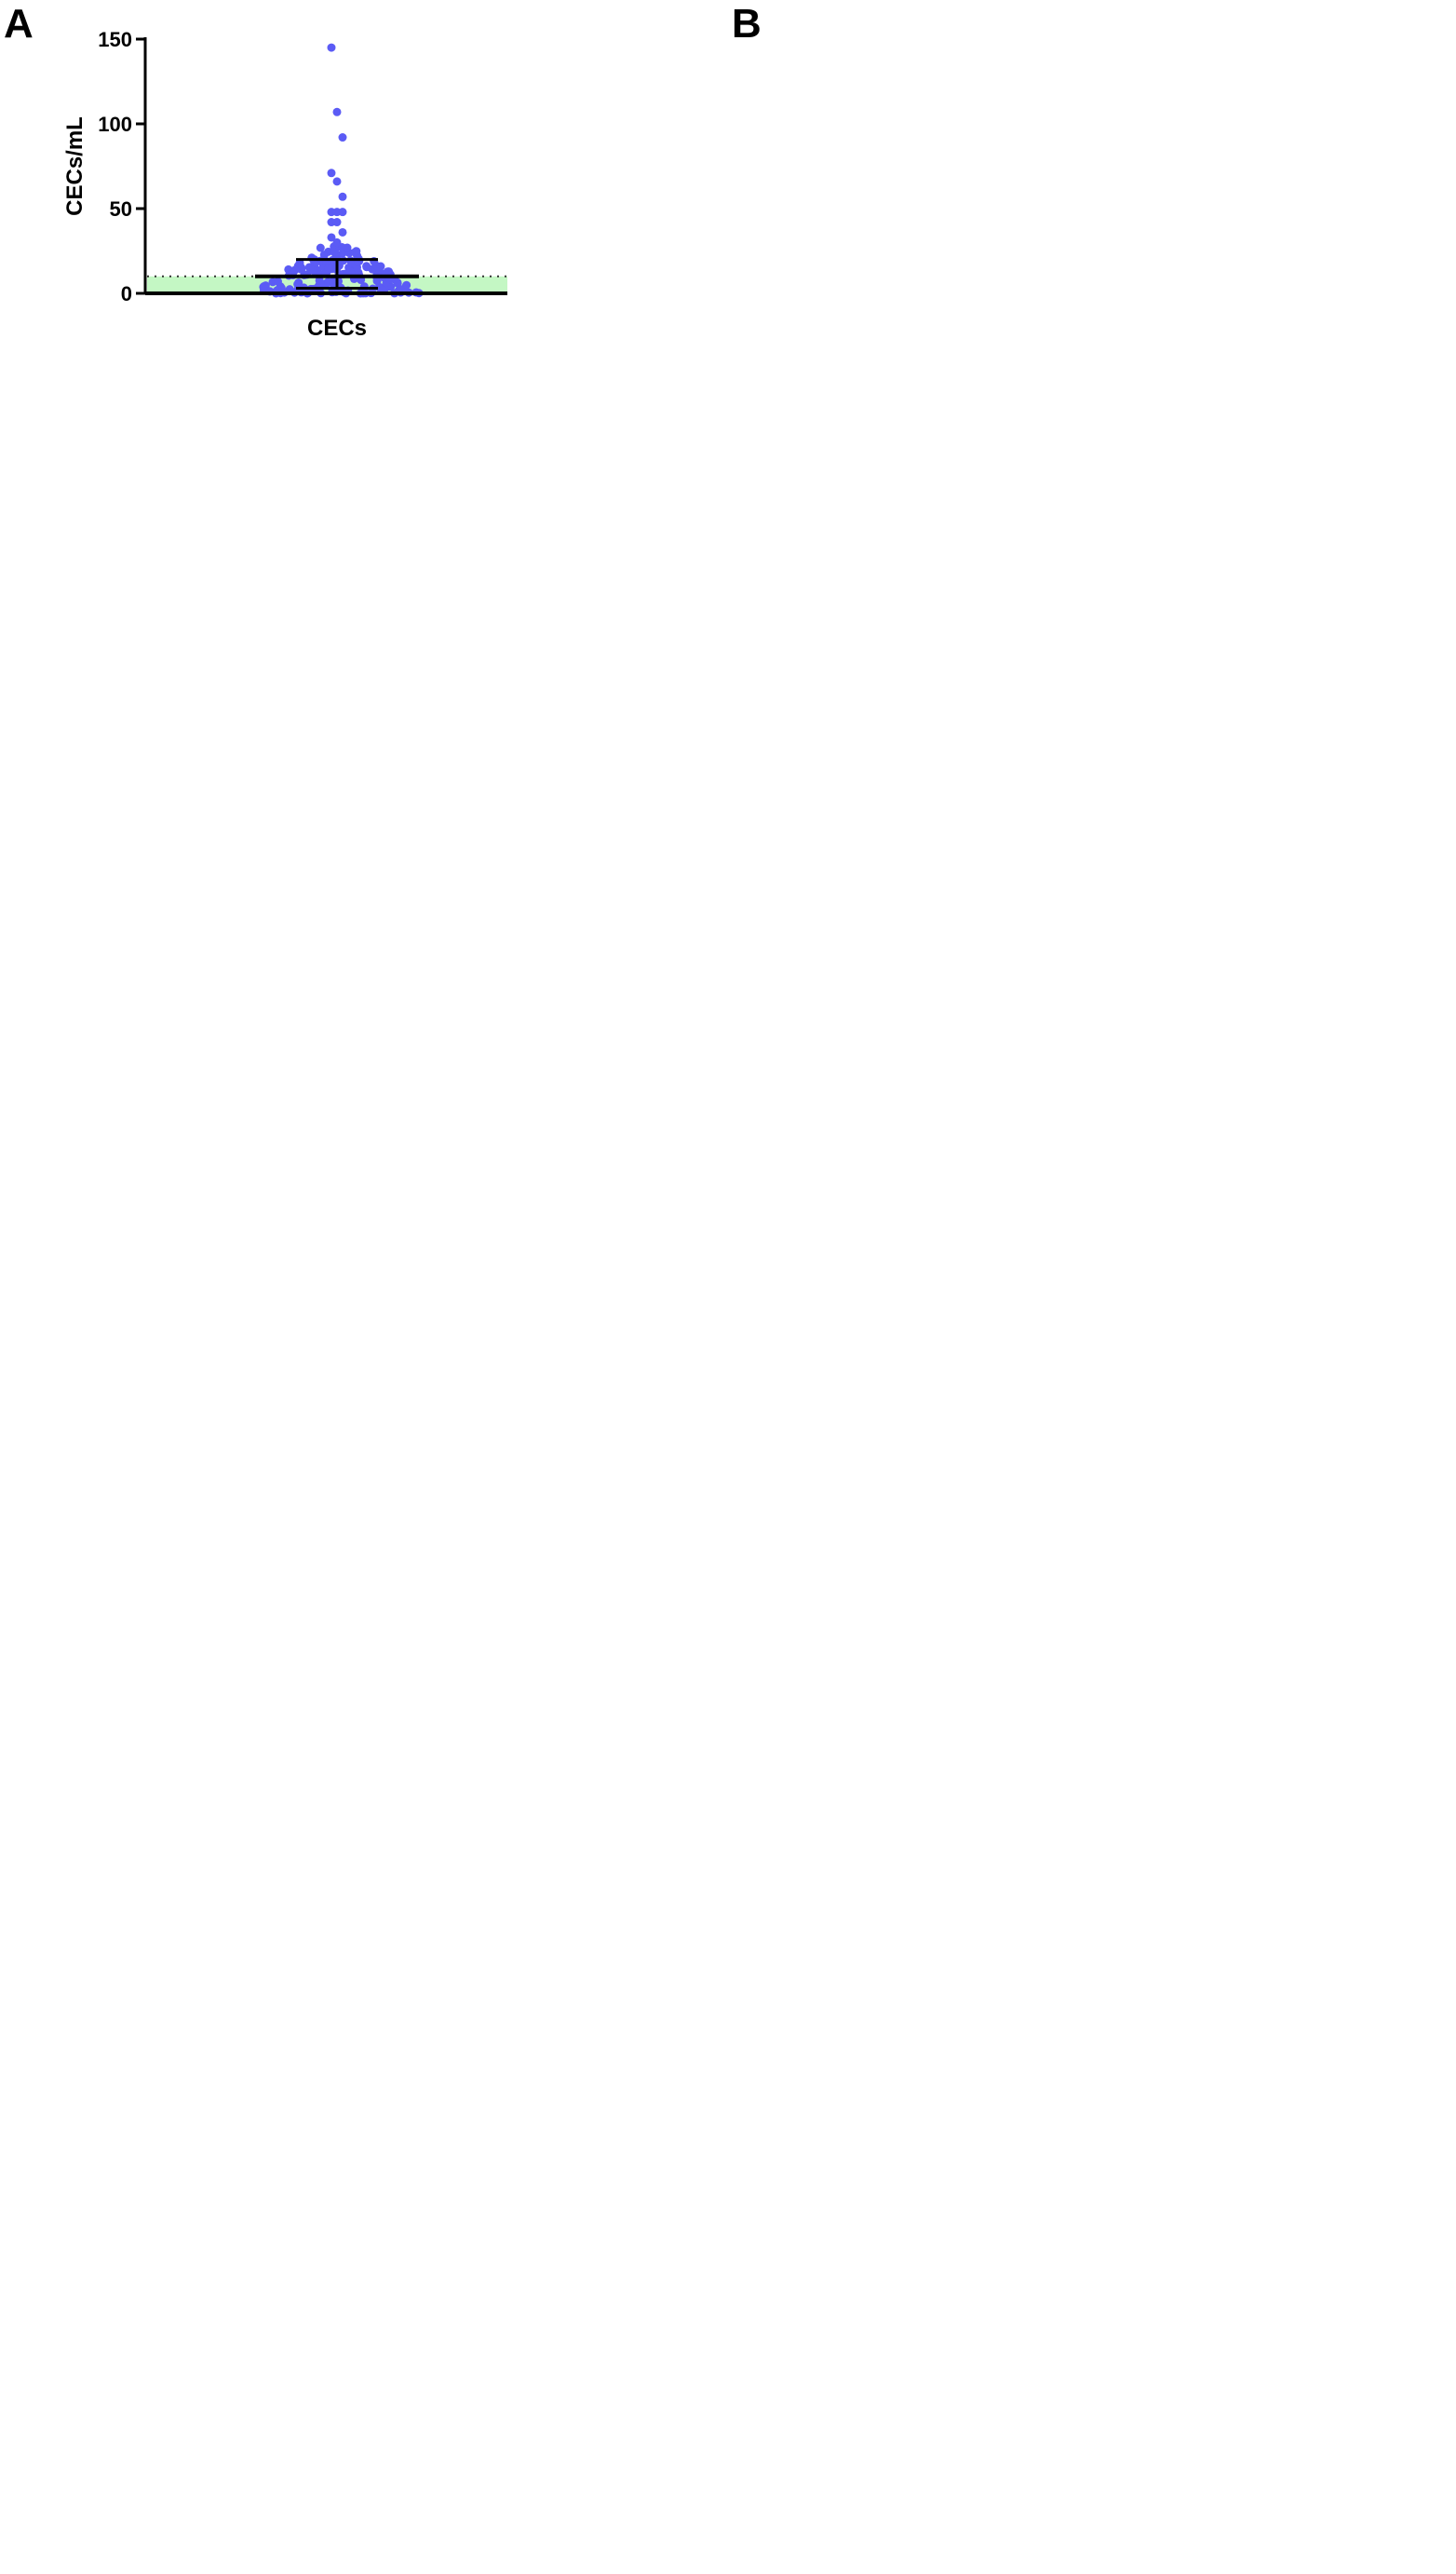  Describe the element at coordinates (339, 170) in the screenshot. I see `series-cecs` at that location.